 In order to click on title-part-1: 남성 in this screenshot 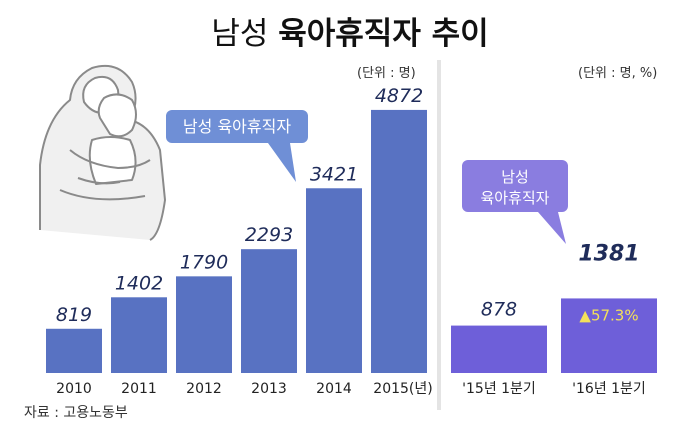, I will do `click(240, 34)`.